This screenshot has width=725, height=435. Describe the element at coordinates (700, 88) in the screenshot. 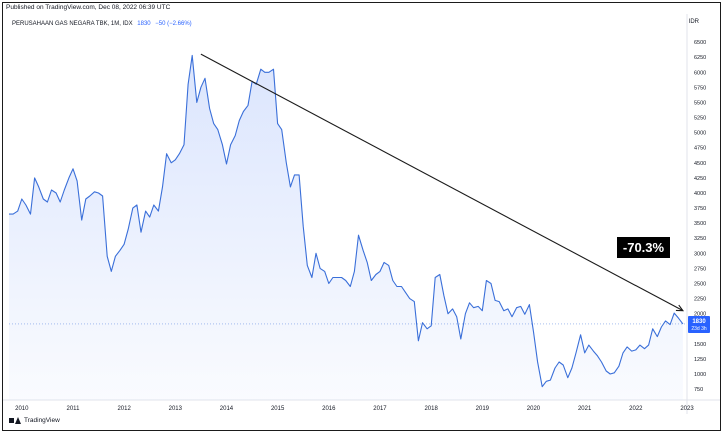

I see `y-tick-label: 5750` at that location.